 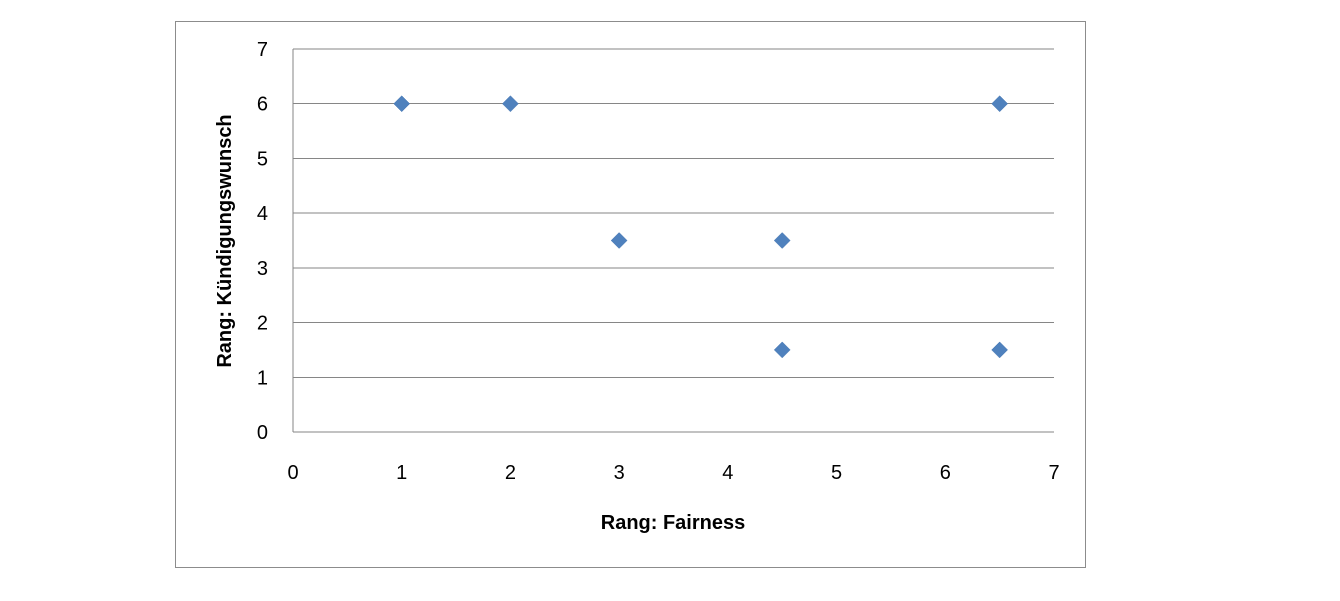 What do you see at coordinates (673, 473) in the screenshot?
I see `x-tick-labels: 0 1 2 3 4 5 6 7` at bounding box center [673, 473].